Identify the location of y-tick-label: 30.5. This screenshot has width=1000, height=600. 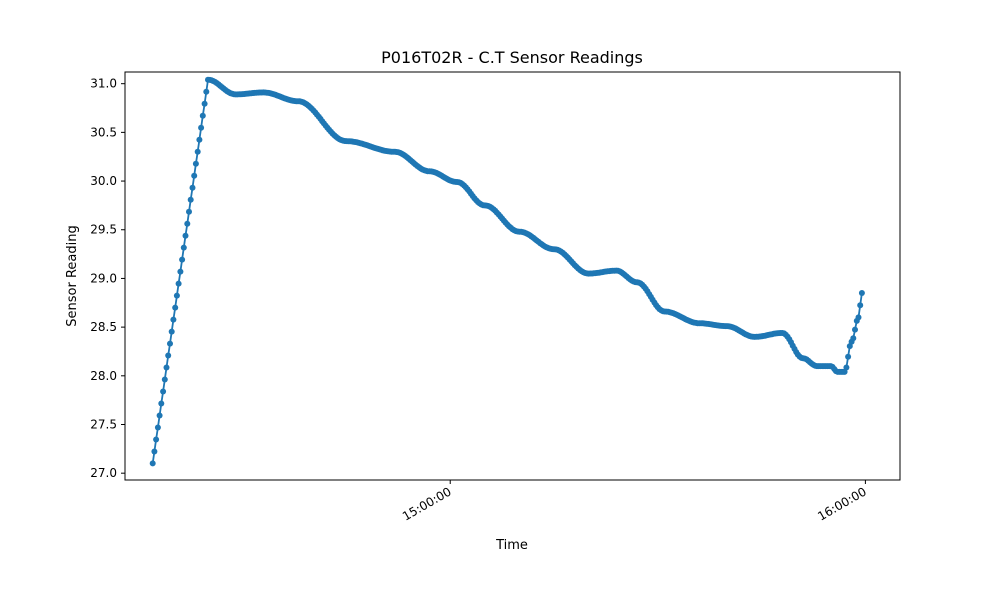
(103, 132).